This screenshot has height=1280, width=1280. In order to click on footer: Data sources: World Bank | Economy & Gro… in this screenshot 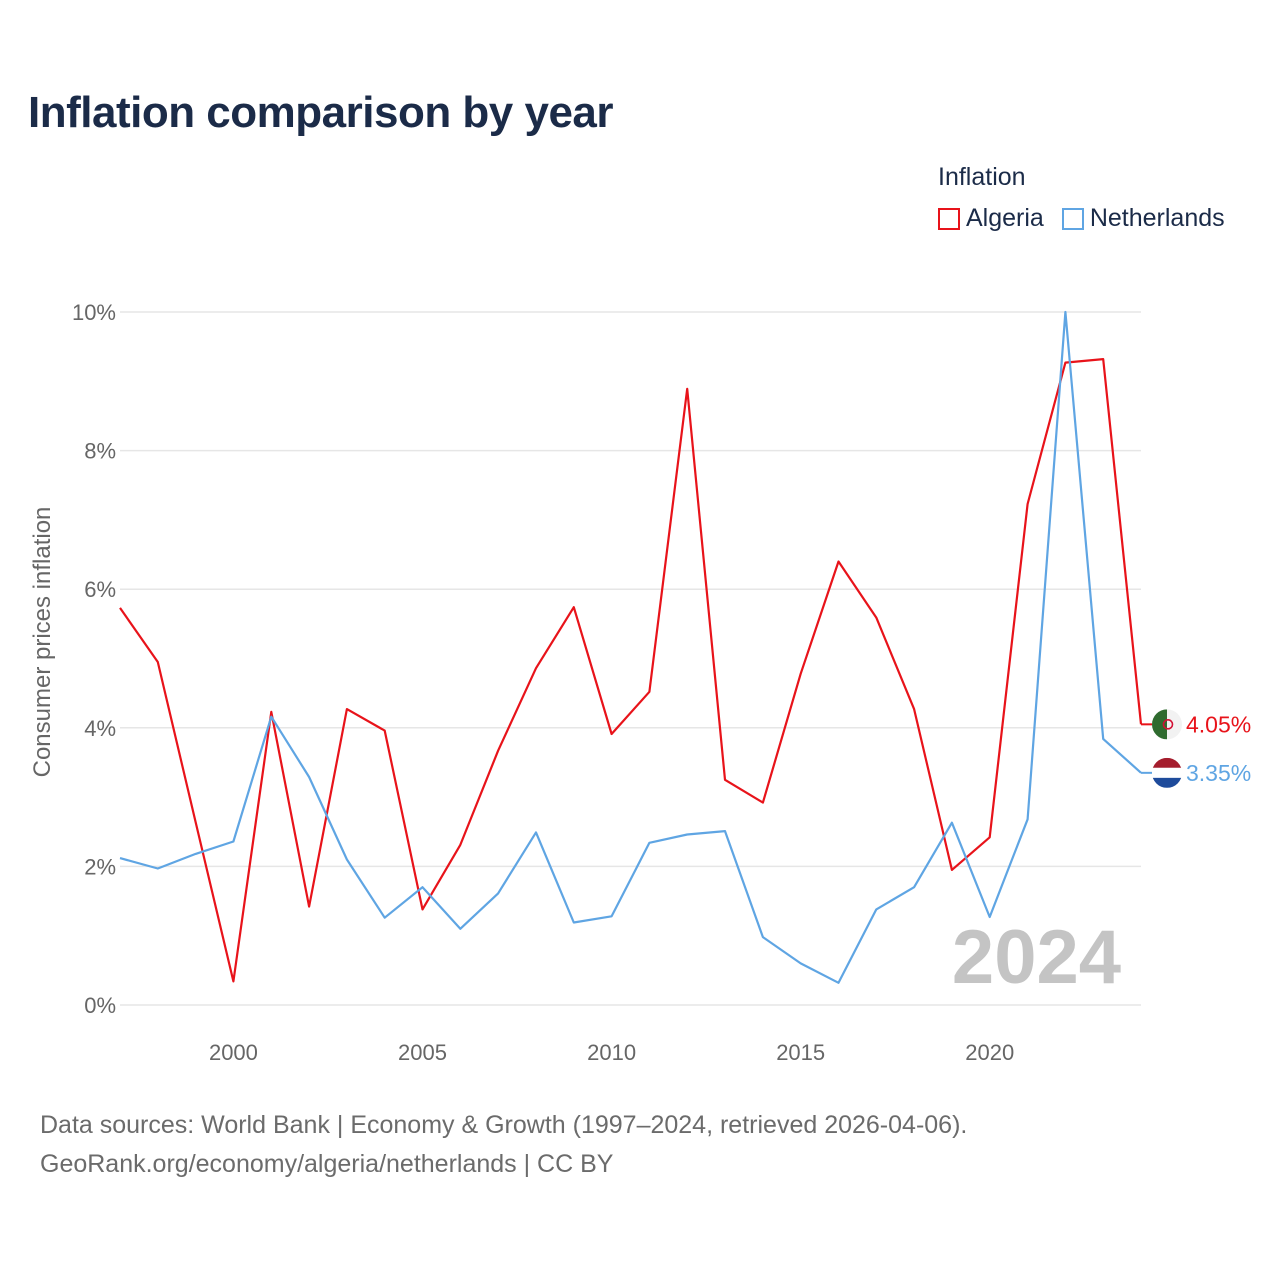, I will do `click(503, 1145)`.